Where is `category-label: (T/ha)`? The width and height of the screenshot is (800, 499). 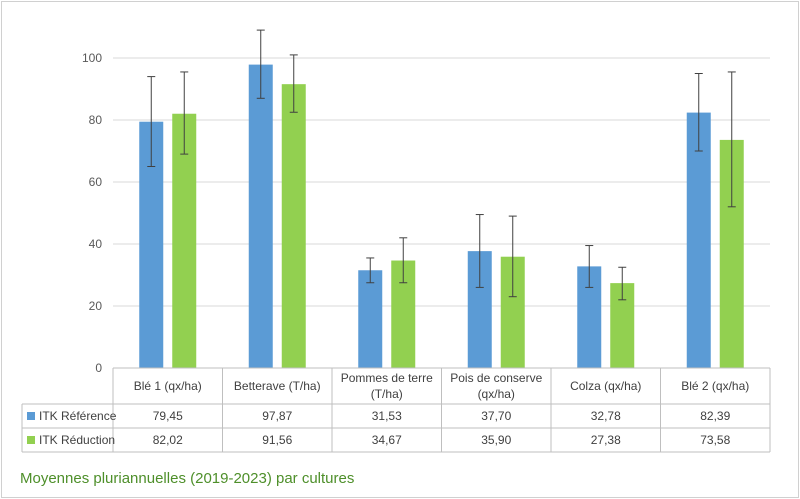 category-label: (T/ha) is located at coordinates (387, 394).